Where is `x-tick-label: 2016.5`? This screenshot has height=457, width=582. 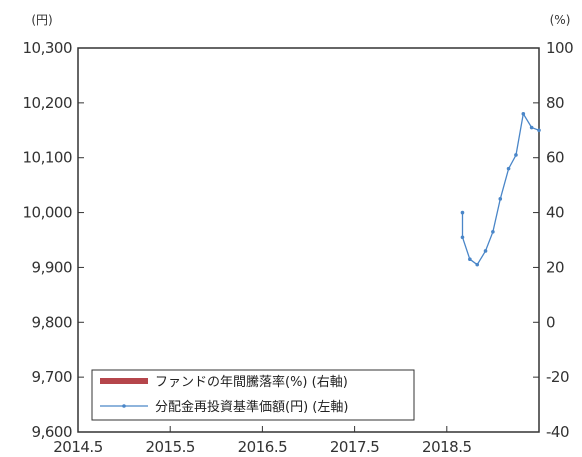 x-tick-label: 2016.5 is located at coordinates (263, 447).